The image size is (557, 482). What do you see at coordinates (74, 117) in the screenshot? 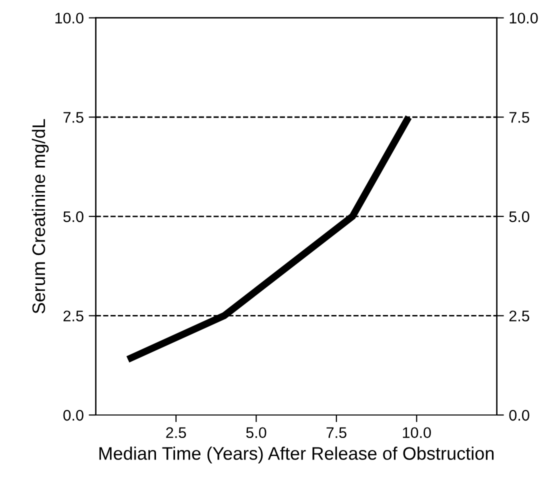
I see `y-tick-label: 7.5` at bounding box center [74, 117].